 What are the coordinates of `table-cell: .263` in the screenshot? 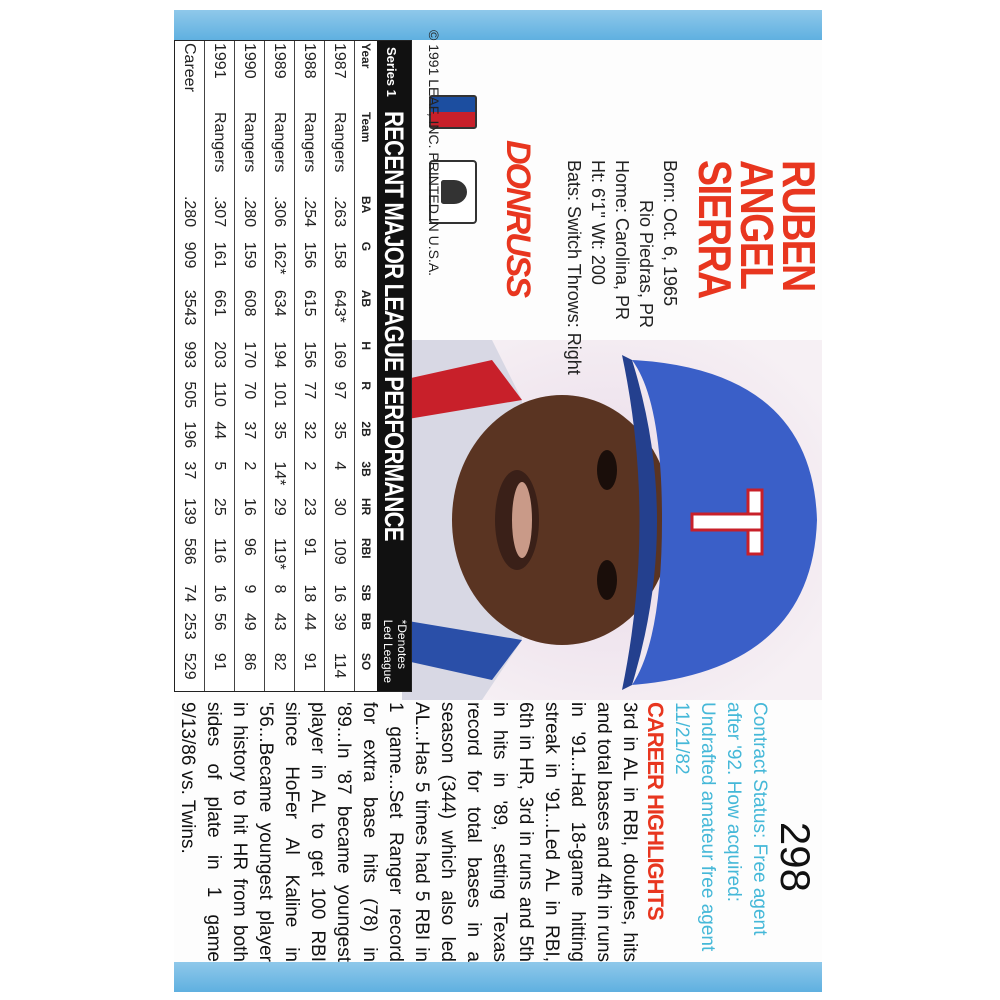 It's located at (339, 216).